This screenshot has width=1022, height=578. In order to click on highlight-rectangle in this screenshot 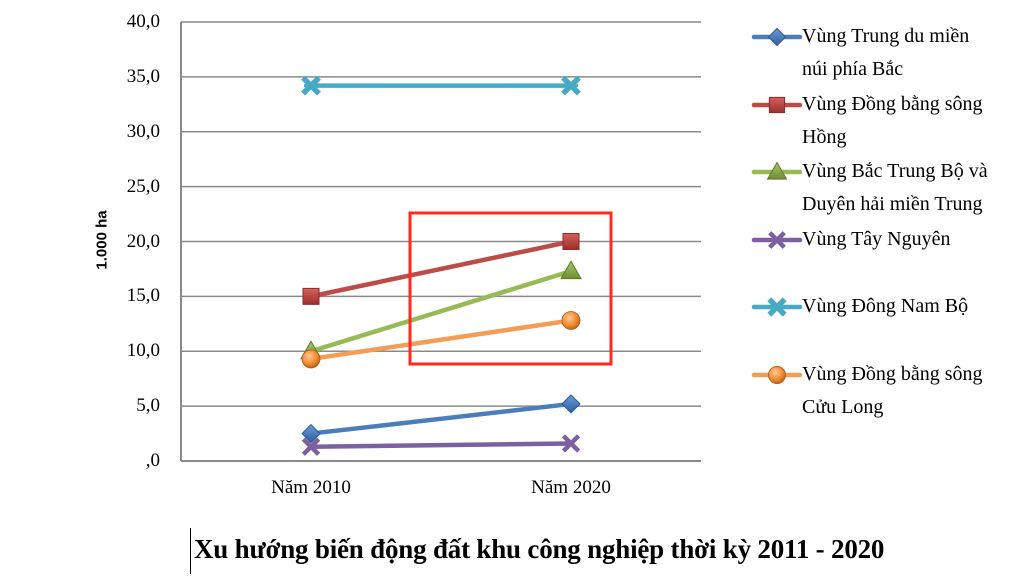, I will do `click(510, 288)`.